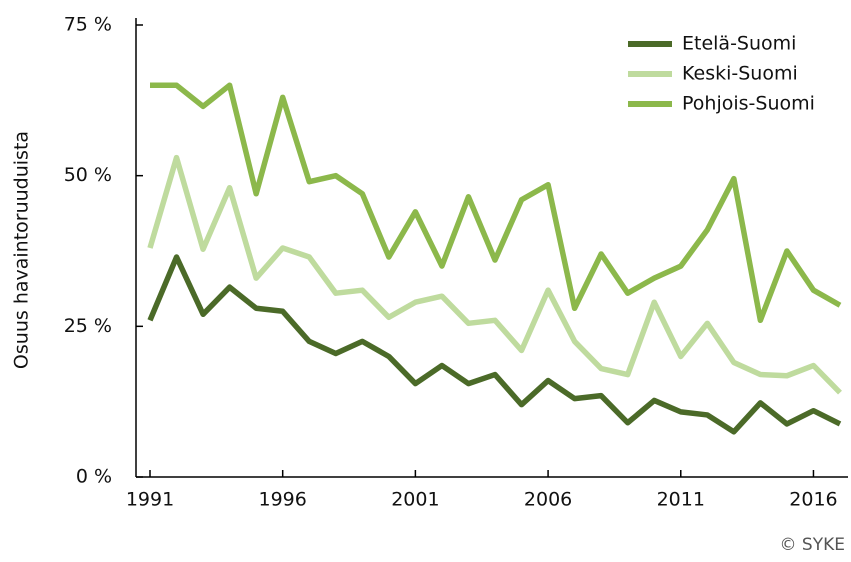  I want to click on y-tick-label: 25 %, so click(88, 326).